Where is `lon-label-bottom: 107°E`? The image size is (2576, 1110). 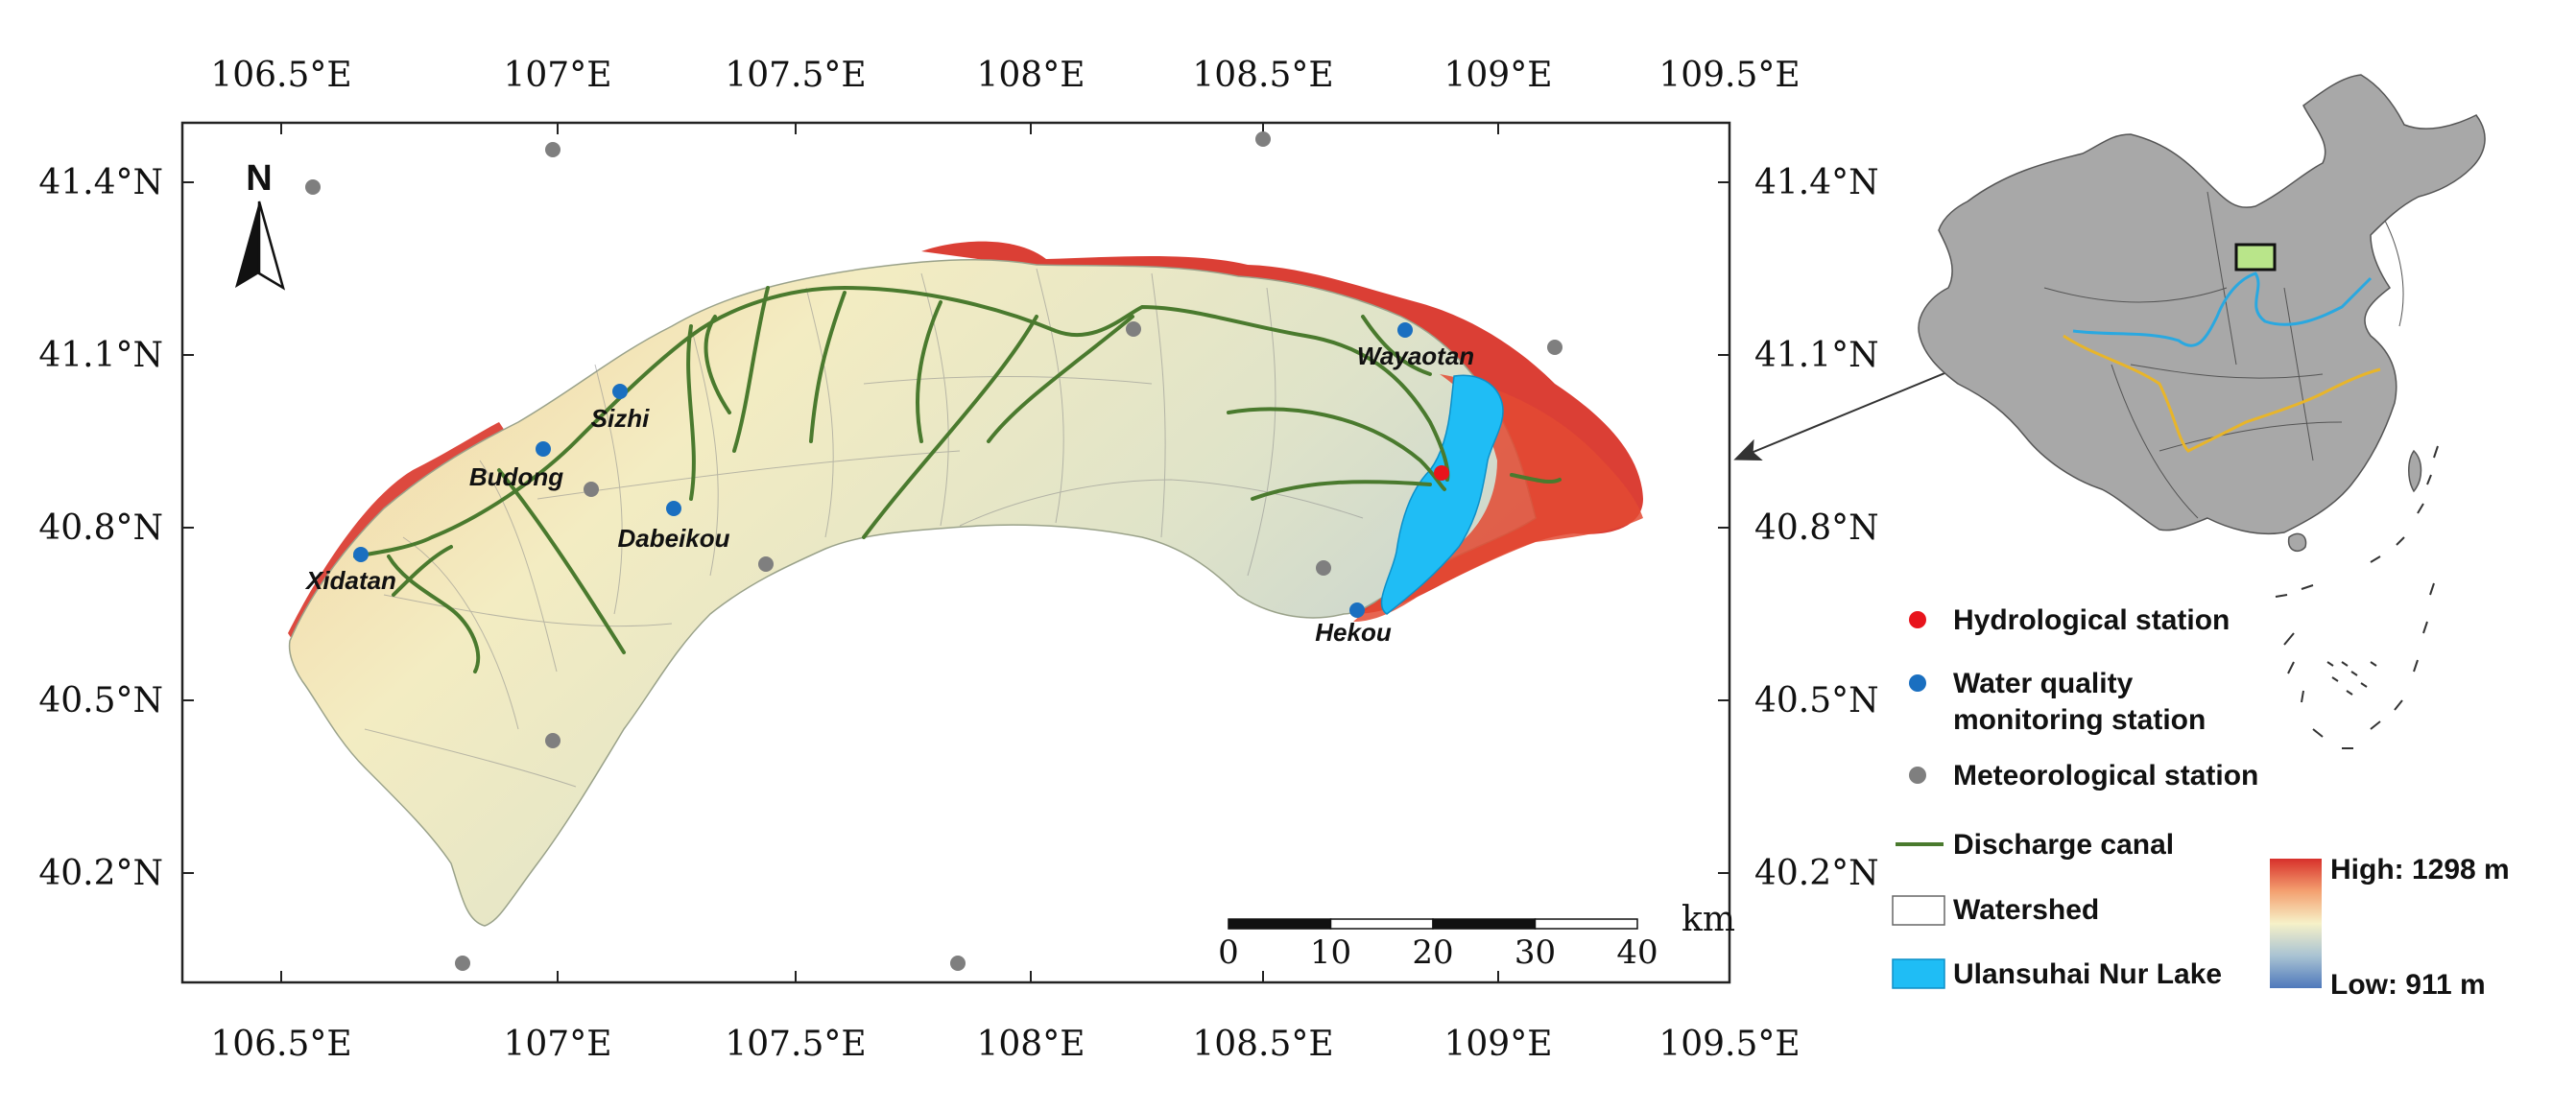 lon-label-bottom: 107°E is located at coordinates (558, 1045).